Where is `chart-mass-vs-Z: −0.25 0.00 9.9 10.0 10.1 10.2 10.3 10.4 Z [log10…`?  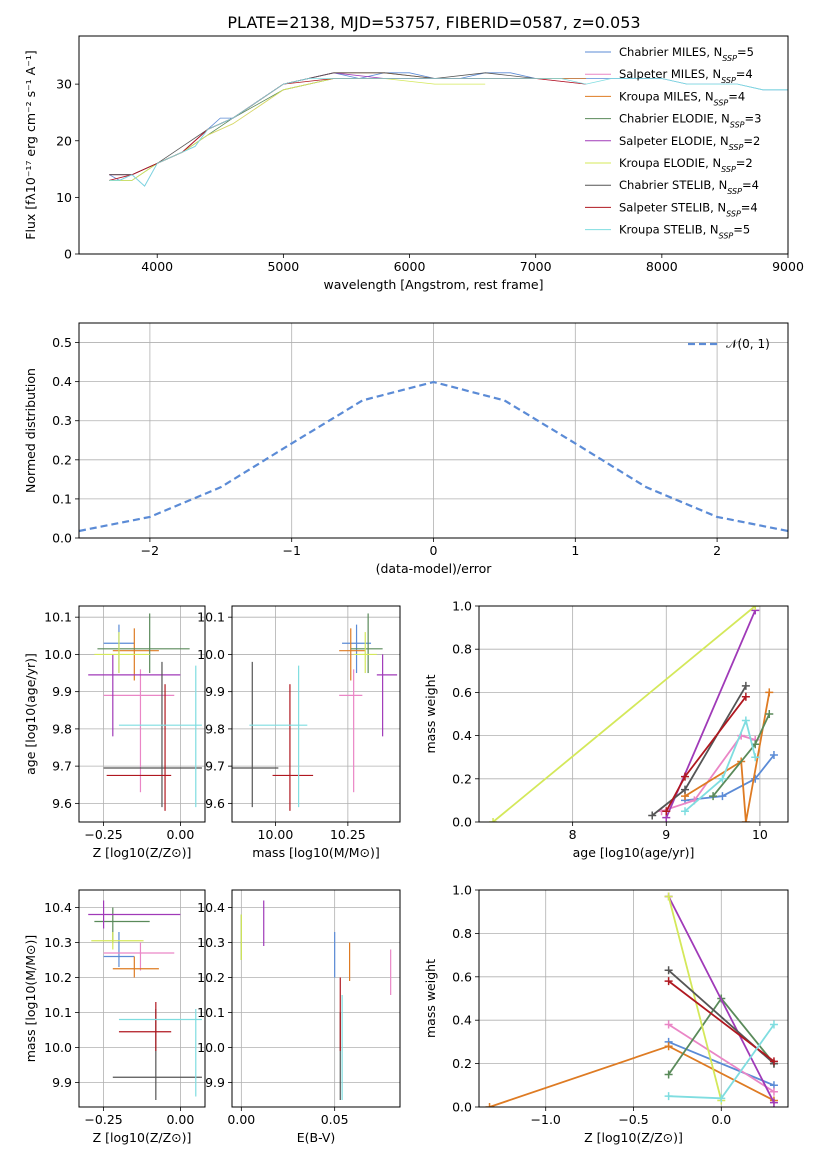 chart-mass-vs-Z: −0.25 0.00 9.9 10.0 10.1 10.2 10.3 10.4 Z [log10… is located at coordinates (114, 1017).